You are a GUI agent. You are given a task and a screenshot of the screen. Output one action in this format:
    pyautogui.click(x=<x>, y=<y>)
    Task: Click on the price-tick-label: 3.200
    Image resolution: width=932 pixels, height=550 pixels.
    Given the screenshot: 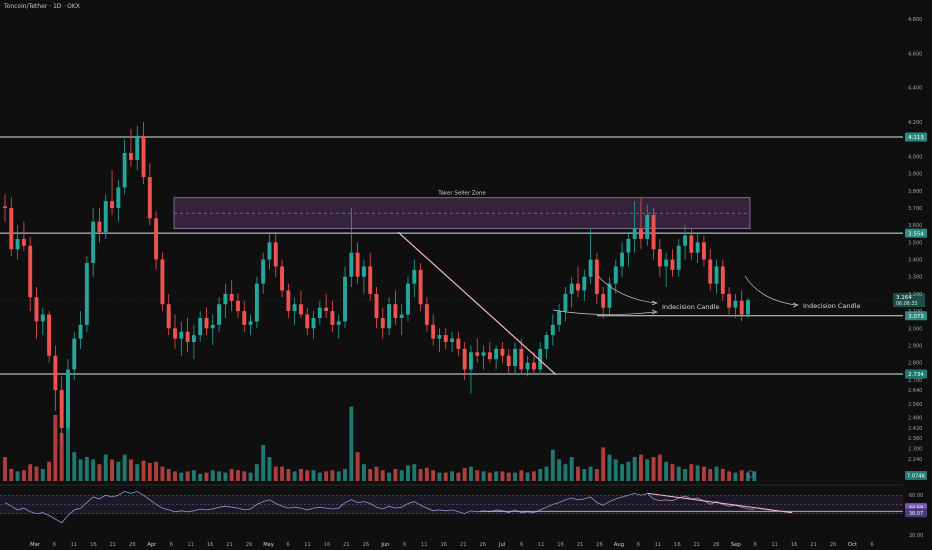 What is the action you would take?
    pyautogui.click(x=915, y=295)
    